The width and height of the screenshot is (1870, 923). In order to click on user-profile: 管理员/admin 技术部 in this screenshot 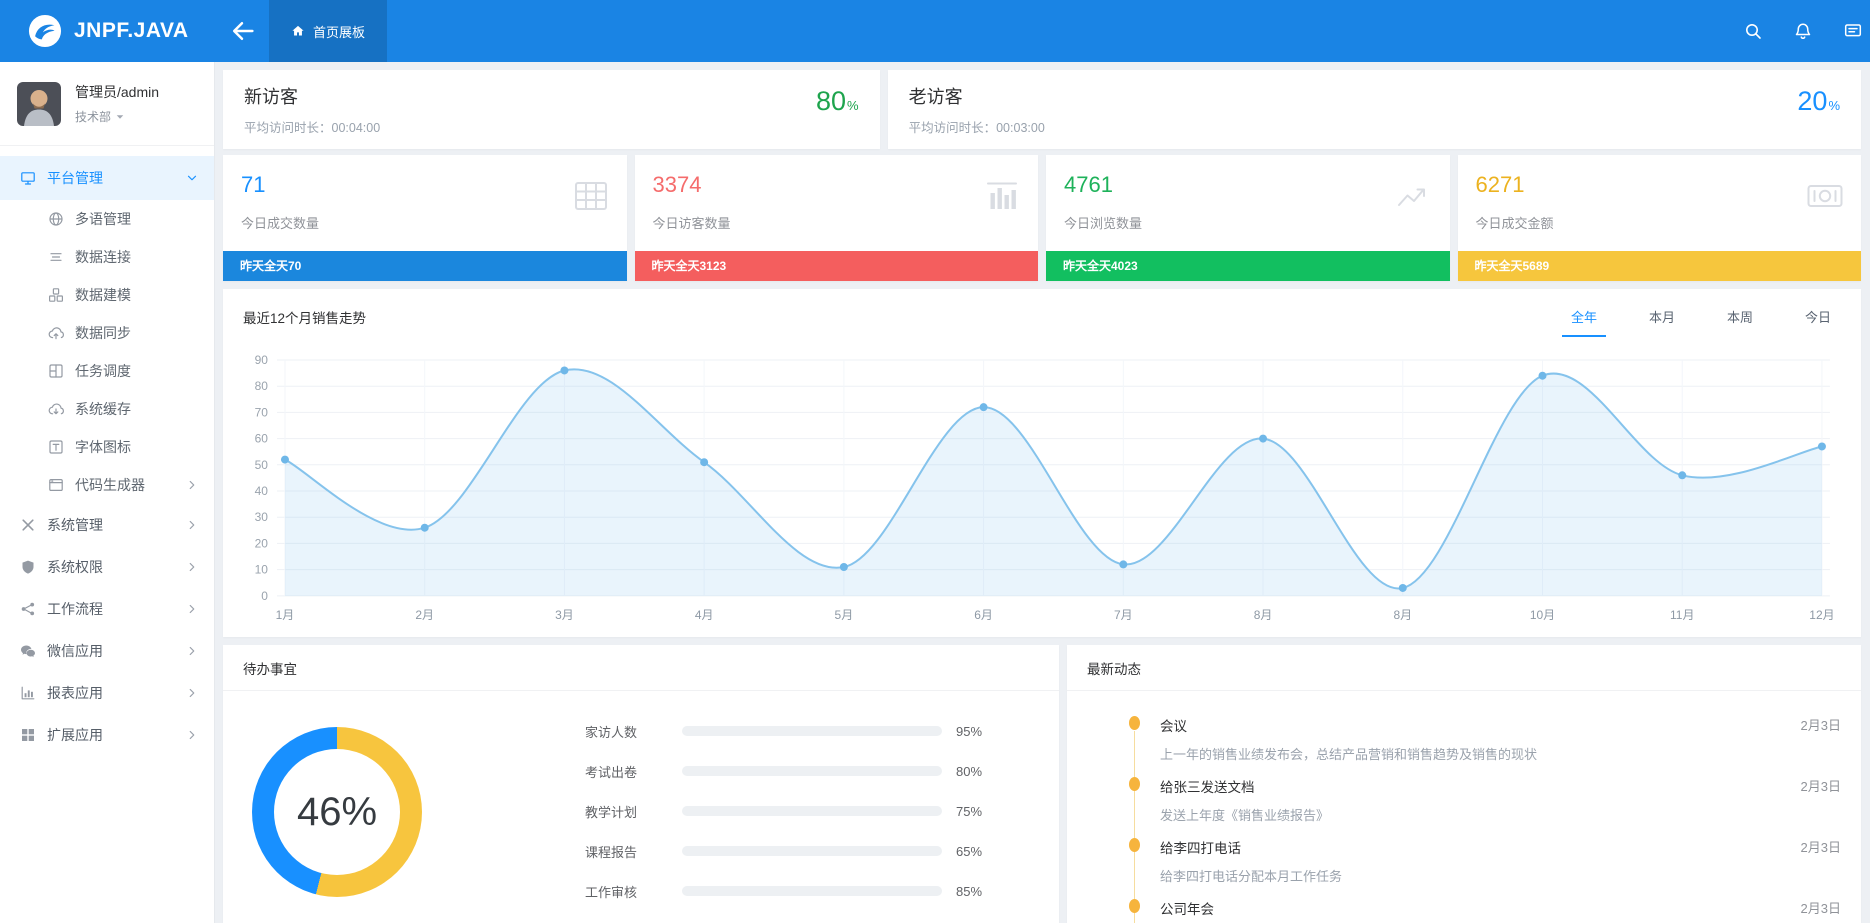, I will do `click(107, 104)`.